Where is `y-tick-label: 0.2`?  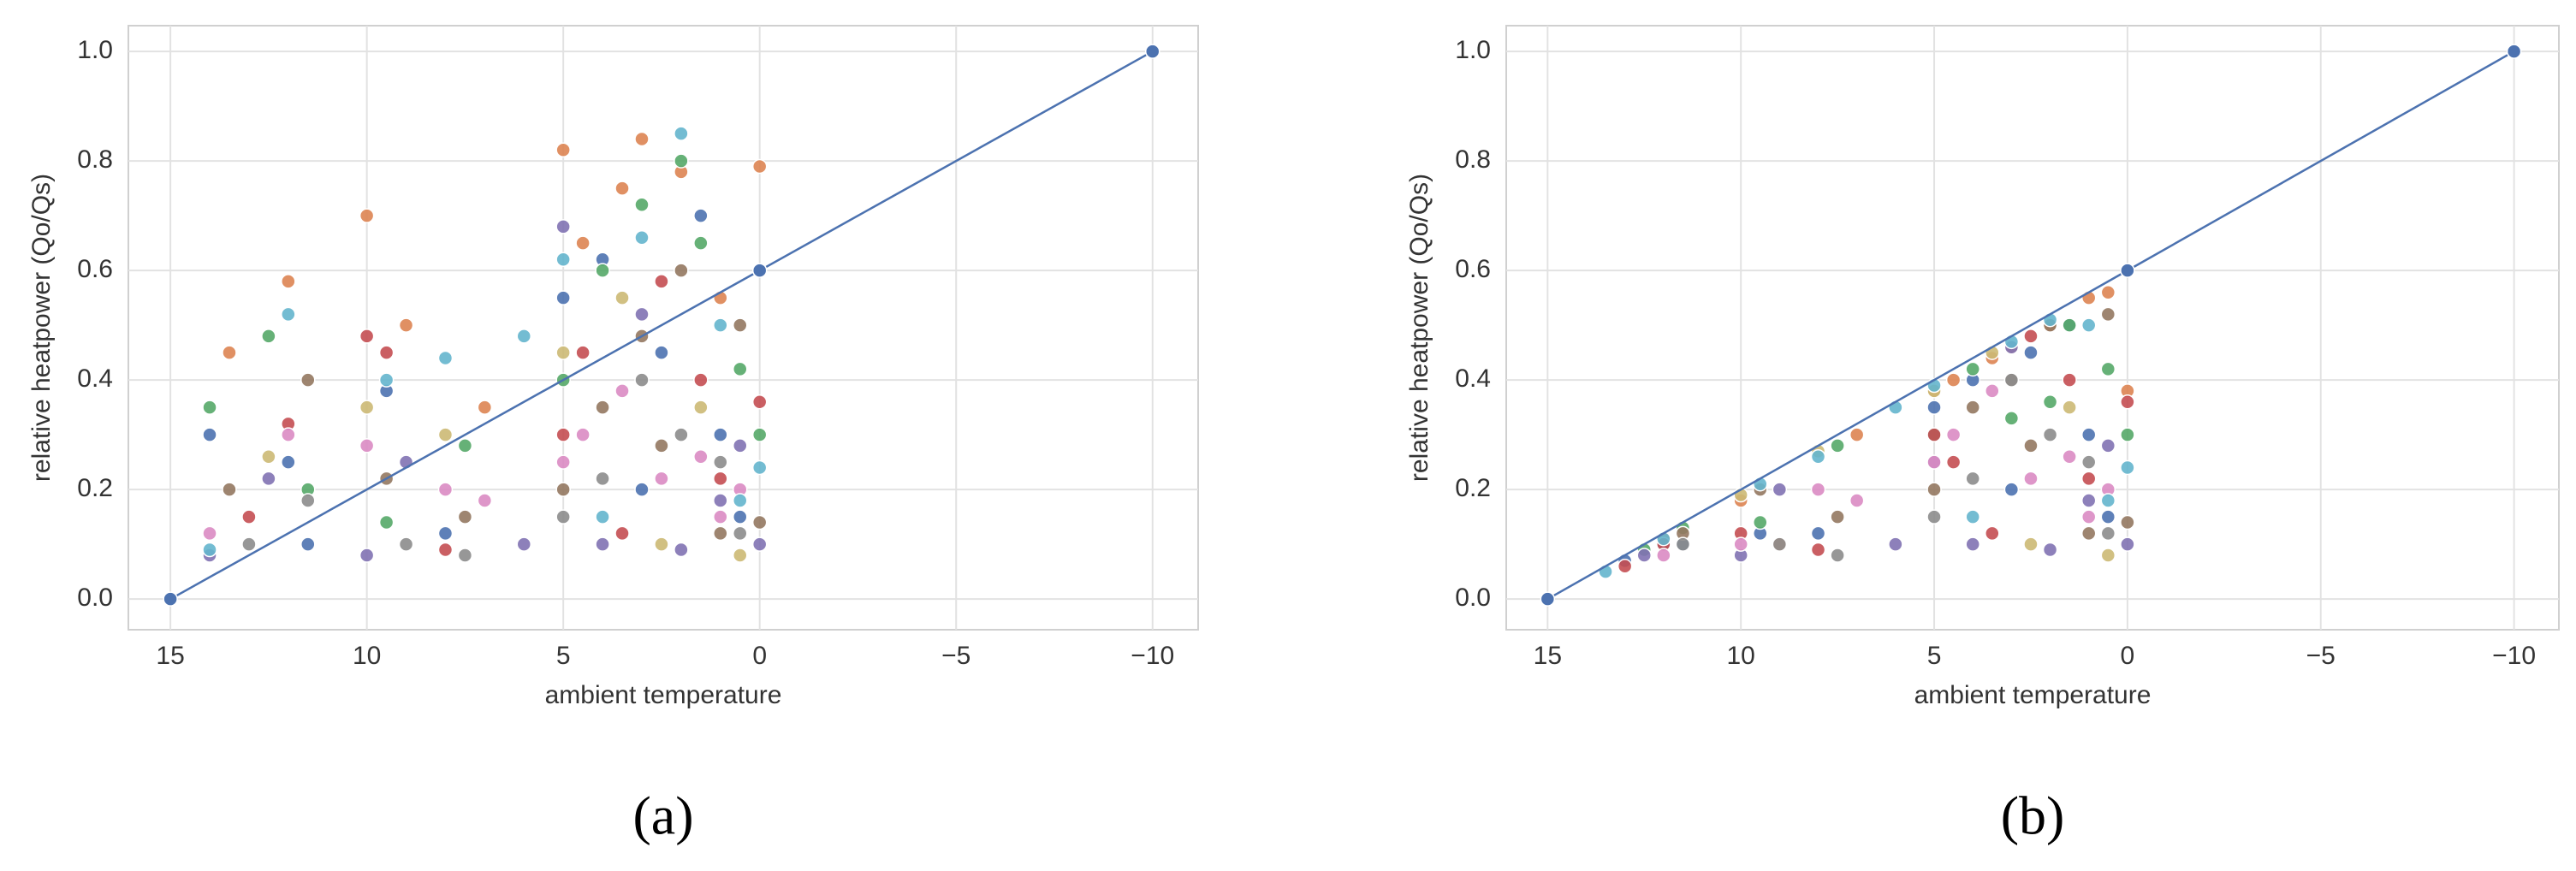 y-tick-label: 0.2 is located at coordinates (95, 488).